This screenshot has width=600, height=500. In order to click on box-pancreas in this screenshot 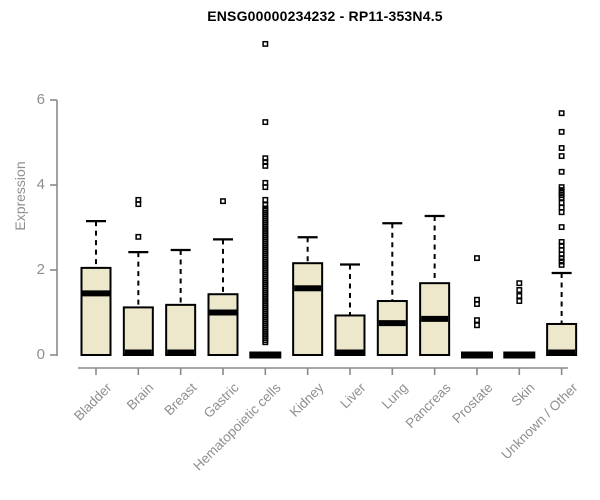, I will do `click(435, 285)`.